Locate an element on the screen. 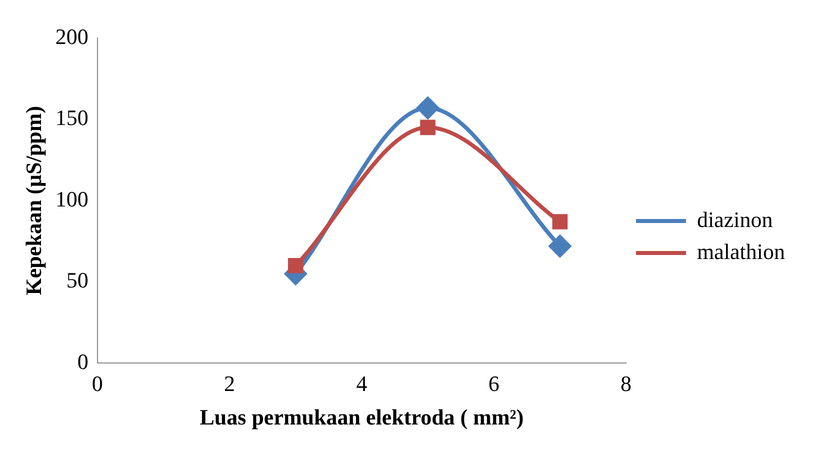 This screenshot has width=813, height=454. x-tick-label: 6 is located at coordinates (494, 383).